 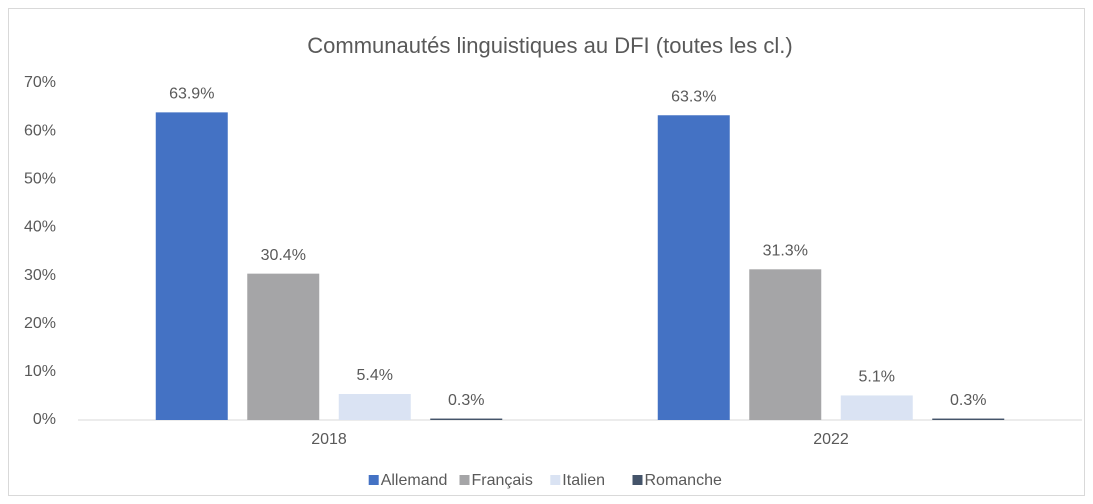 What do you see at coordinates (502, 480) in the screenshot?
I see `legend-label: Français` at bounding box center [502, 480].